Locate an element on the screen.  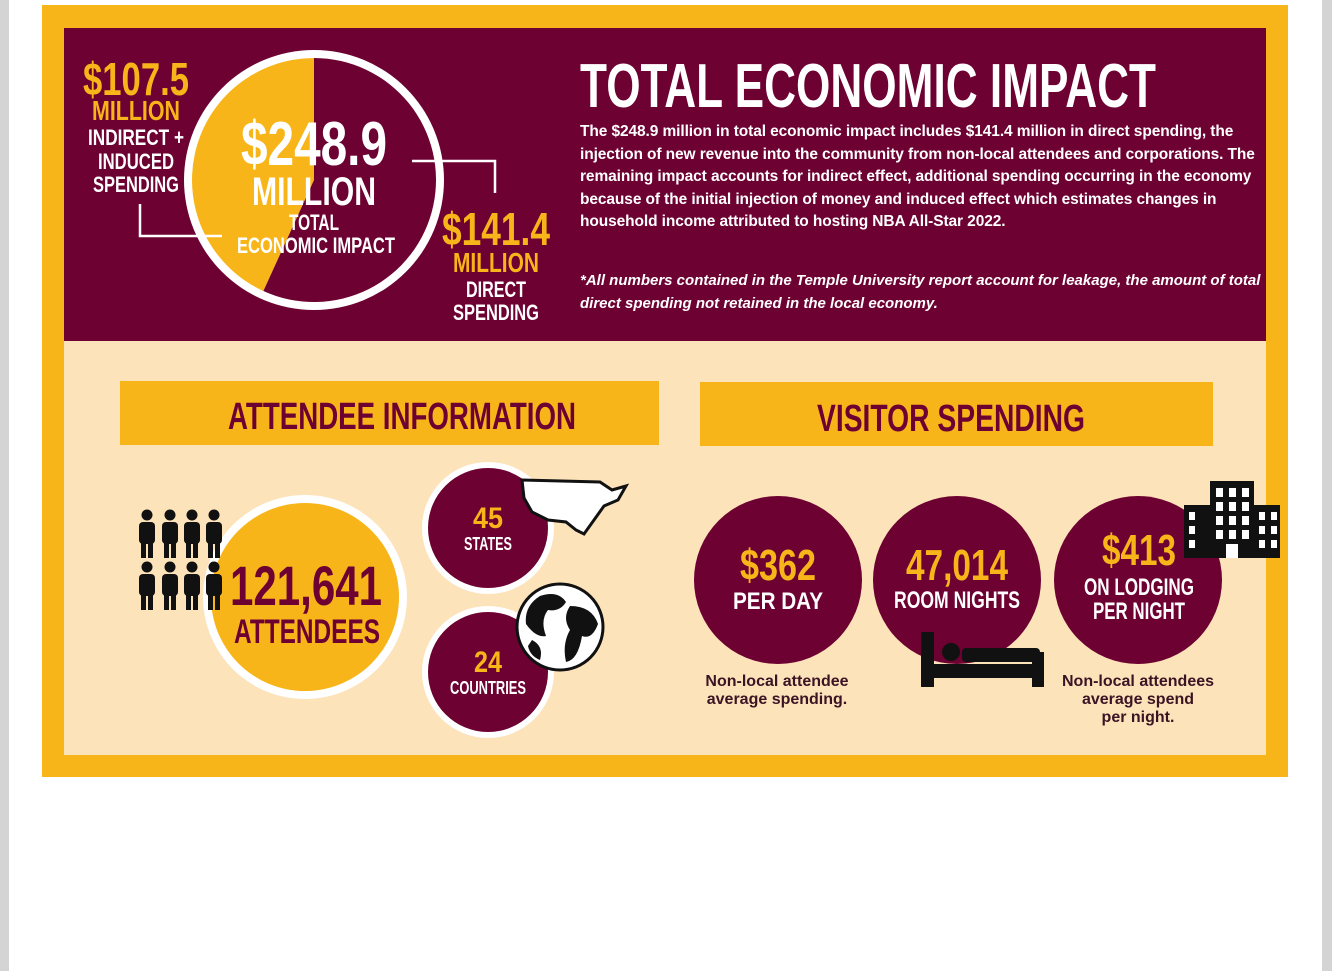
people-icon is located at coordinates (180, 559).